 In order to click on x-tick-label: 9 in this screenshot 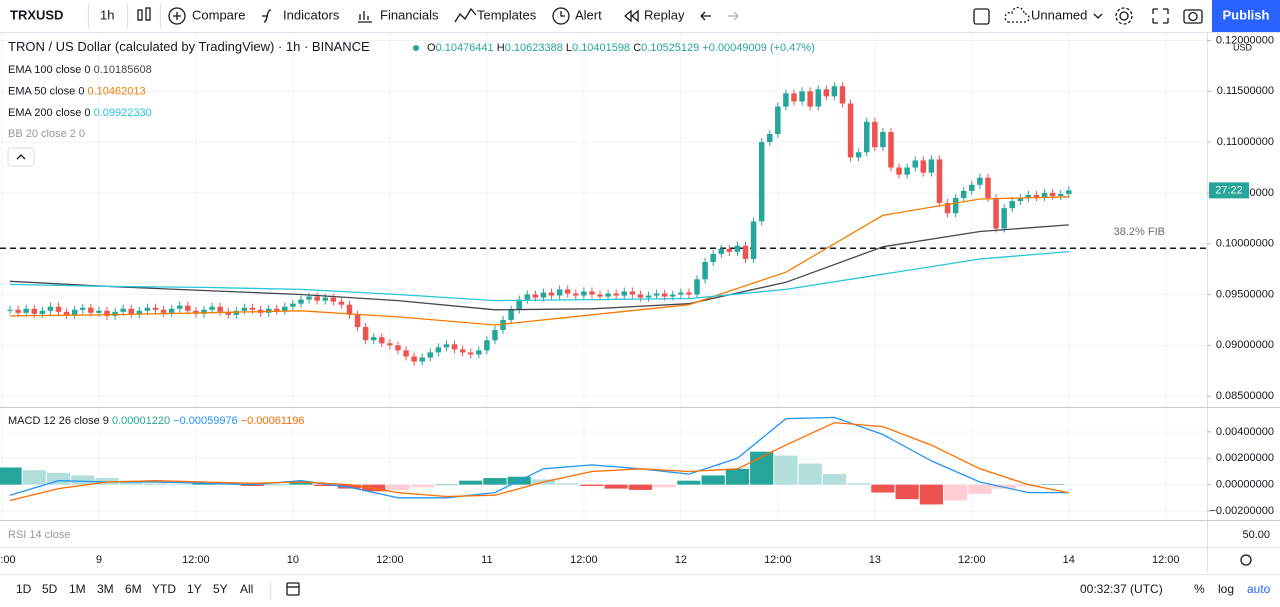, I will do `click(99, 560)`.